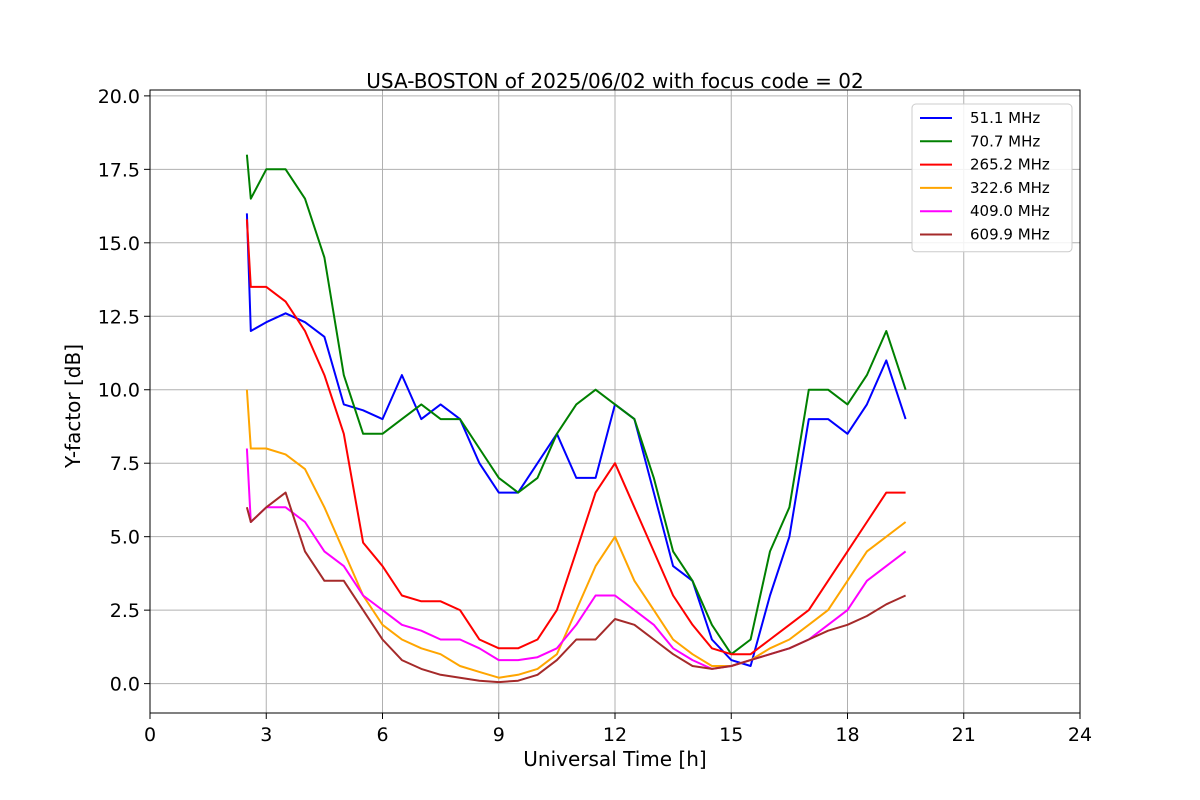 Image resolution: width=1200 pixels, height=800 pixels. I want to click on x-tick-label: 9, so click(499, 735).